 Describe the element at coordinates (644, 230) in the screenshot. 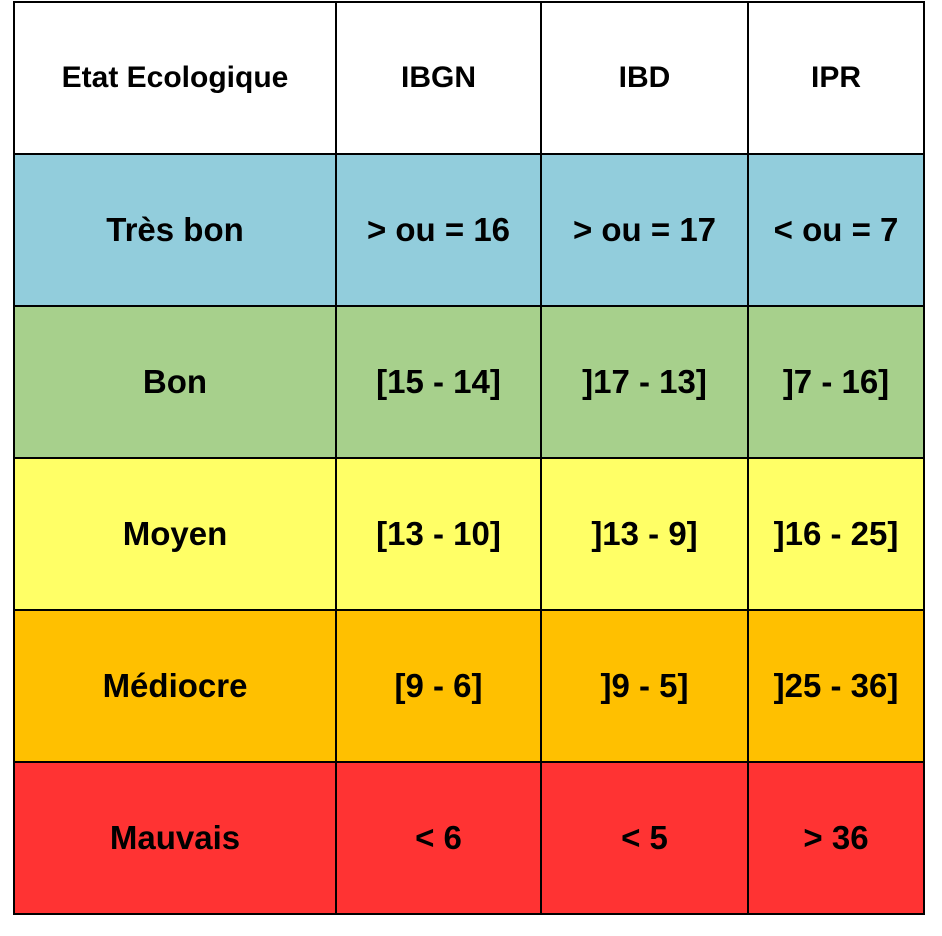

I see `range-cell: > ou = 17` at that location.